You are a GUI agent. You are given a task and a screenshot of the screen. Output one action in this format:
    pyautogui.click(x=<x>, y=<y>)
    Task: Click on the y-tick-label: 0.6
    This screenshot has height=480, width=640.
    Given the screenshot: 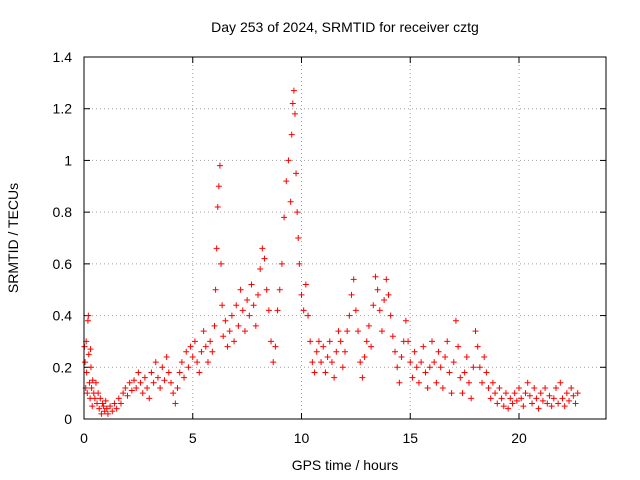 What is the action you would take?
    pyautogui.click(x=63, y=264)
    